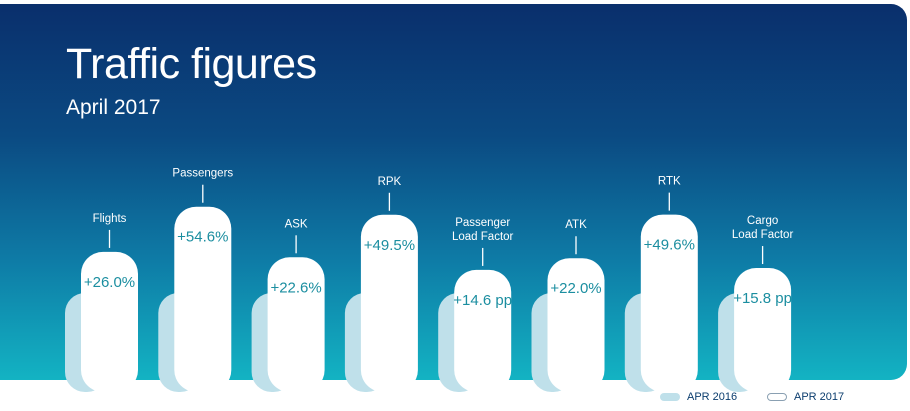  What do you see at coordinates (482, 300) in the screenshot?
I see `value-label-passenger-load-factor: +14.6 pp` at bounding box center [482, 300].